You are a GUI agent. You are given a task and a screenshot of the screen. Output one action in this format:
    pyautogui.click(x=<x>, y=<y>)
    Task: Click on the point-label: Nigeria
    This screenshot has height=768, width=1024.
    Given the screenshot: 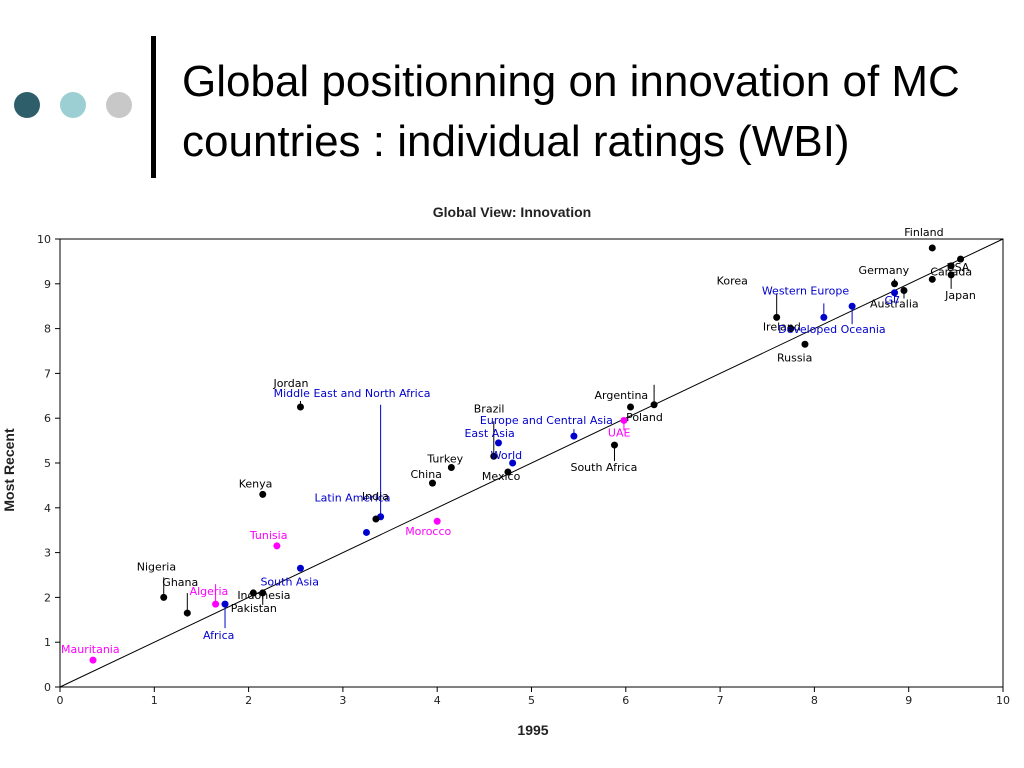 What is the action you would take?
    pyautogui.click(x=156, y=566)
    